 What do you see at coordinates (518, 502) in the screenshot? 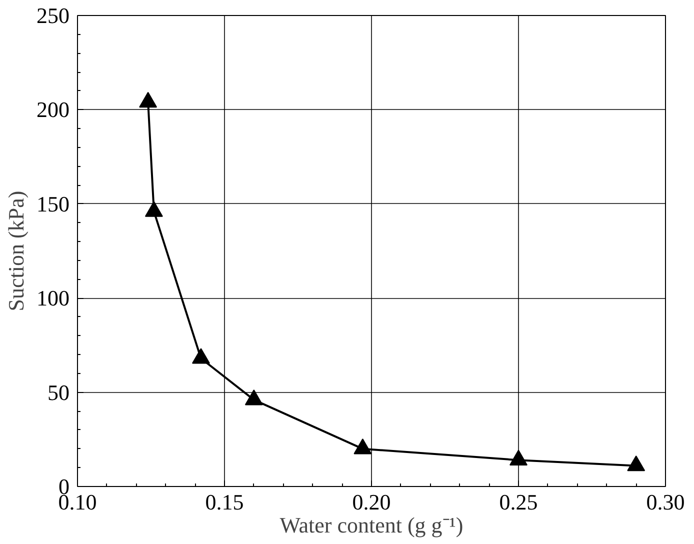
I see `x-tick-label: 0.25` at bounding box center [518, 502].